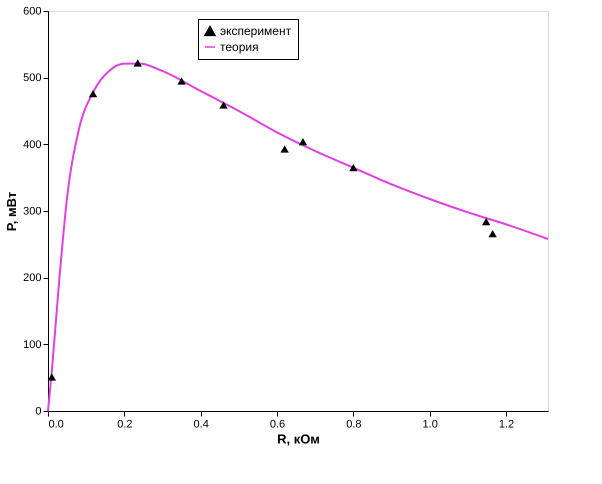 The width and height of the screenshot is (602, 484). I want to click on y-tick-label: 300, so click(32, 212).